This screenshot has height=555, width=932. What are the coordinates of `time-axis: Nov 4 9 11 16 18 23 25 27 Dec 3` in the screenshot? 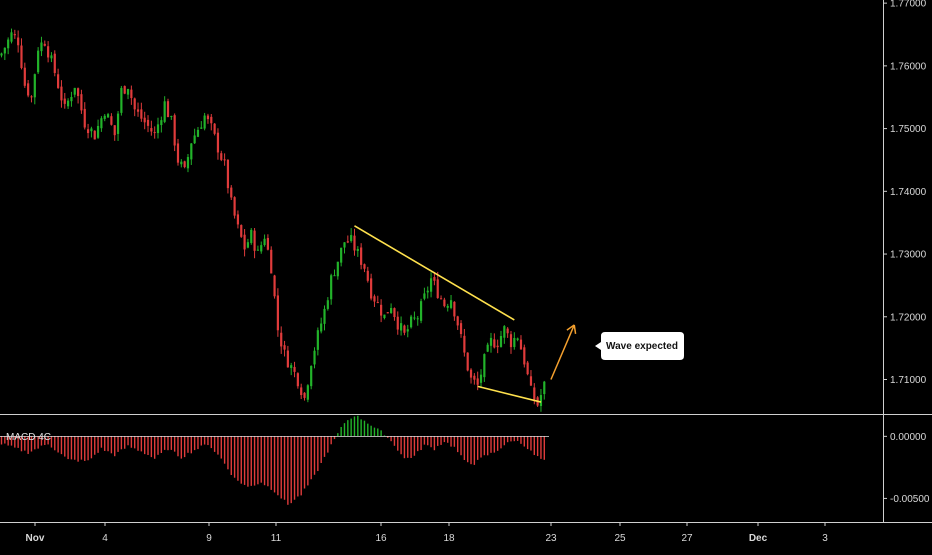 It's located at (427, 533).